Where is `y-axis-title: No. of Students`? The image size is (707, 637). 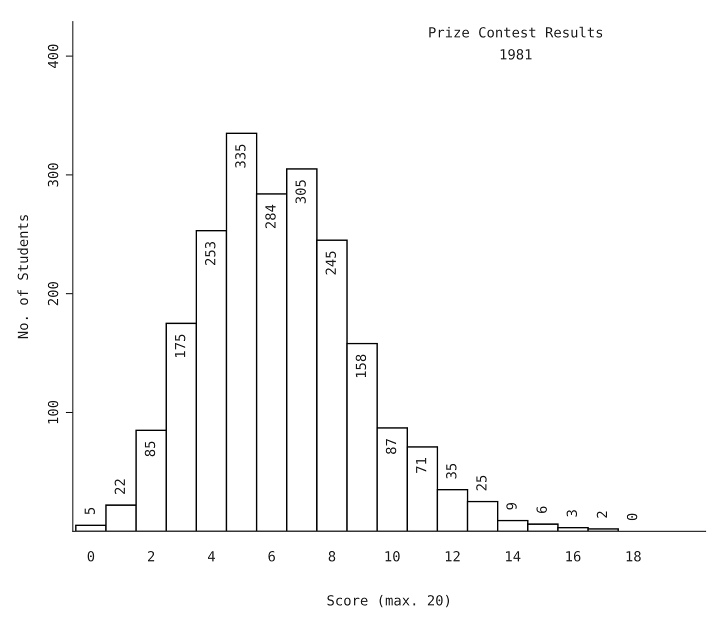 y-axis-title: No. of Students is located at coordinates (22, 276).